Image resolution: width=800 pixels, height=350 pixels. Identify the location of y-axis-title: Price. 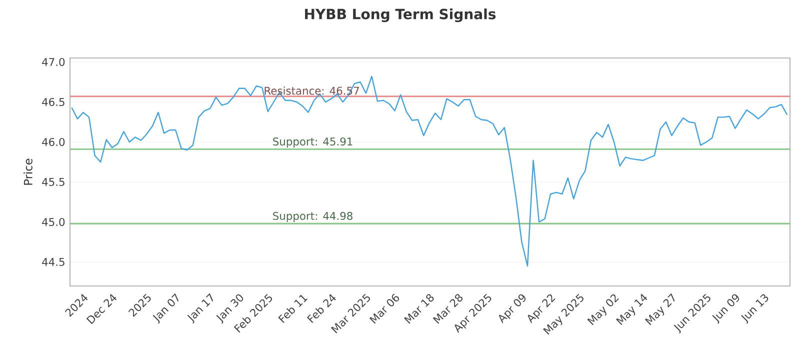
(28, 171).